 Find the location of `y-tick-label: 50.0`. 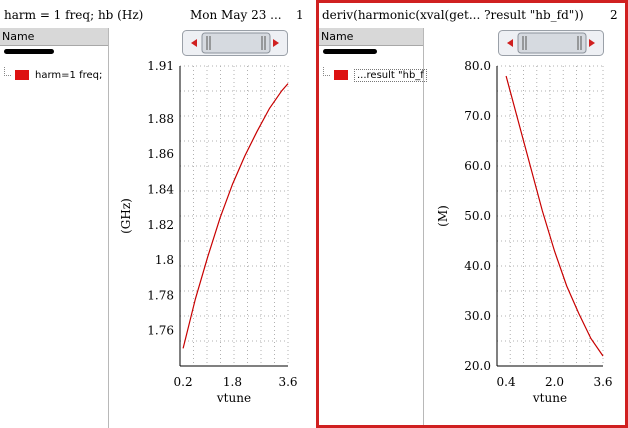

y-tick-label: 50.0 is located at coordinates (477, 216).